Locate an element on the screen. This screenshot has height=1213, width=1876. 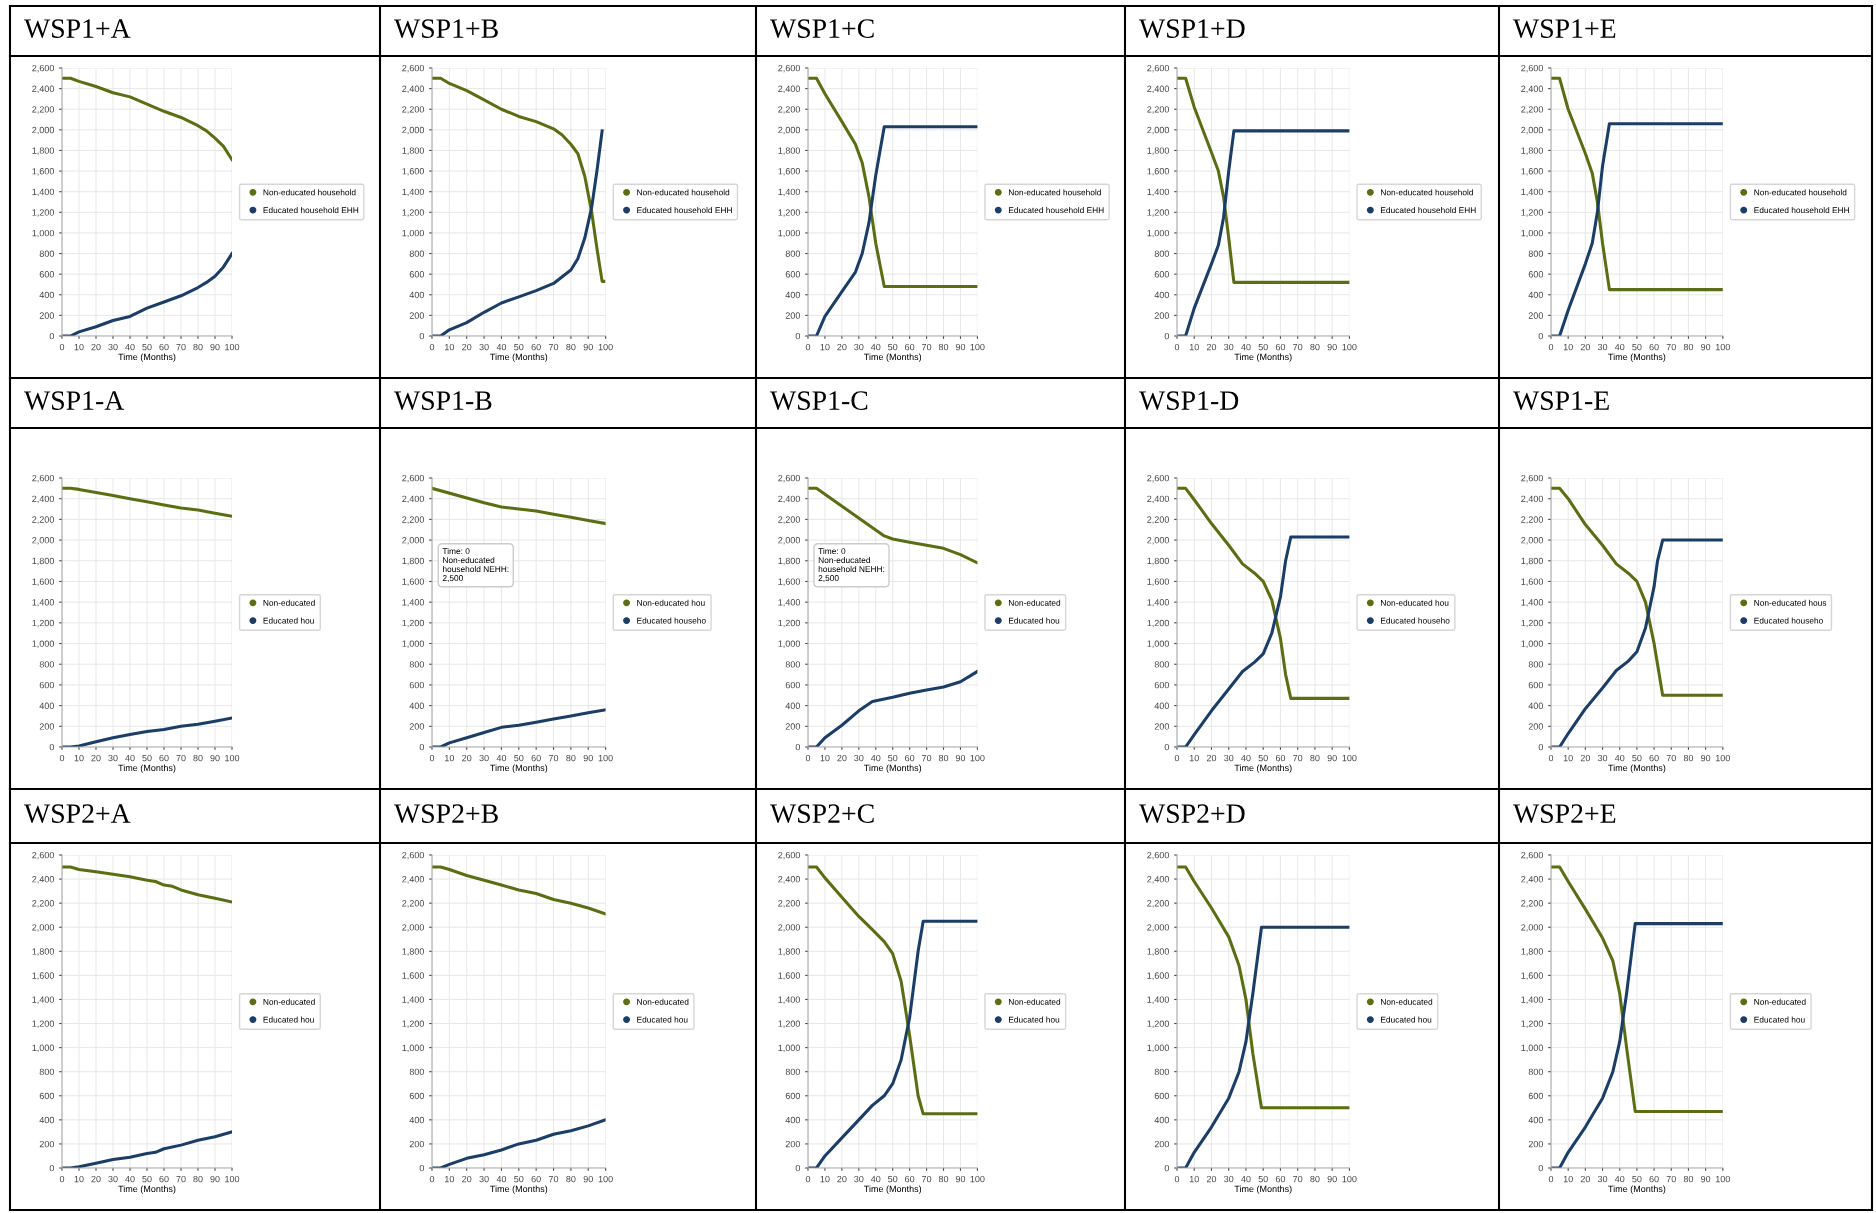
legend-label: Non-educated is located at coordinates (289, 1001).